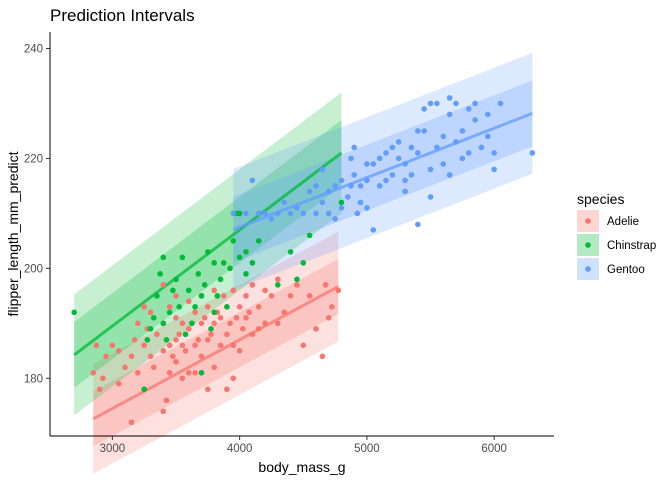 This screenshot has width=672, height=480. What do you see at coordinates (122, 15) in the screenshot?
I see `chart-title: Prediction Intervals` at bounding box center [122, 15].